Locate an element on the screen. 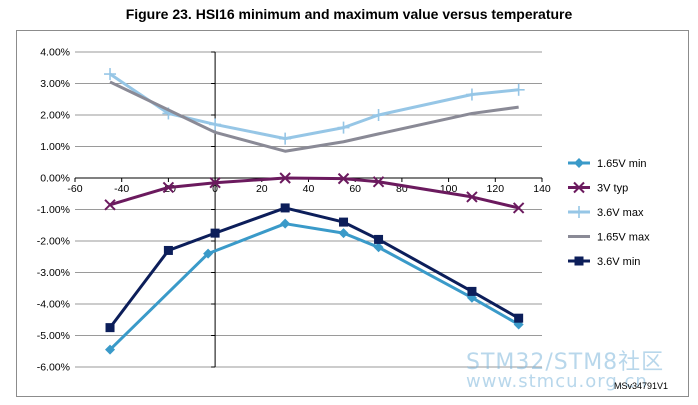  legend-label: 3.6V min is located at coordinates (618, 262).